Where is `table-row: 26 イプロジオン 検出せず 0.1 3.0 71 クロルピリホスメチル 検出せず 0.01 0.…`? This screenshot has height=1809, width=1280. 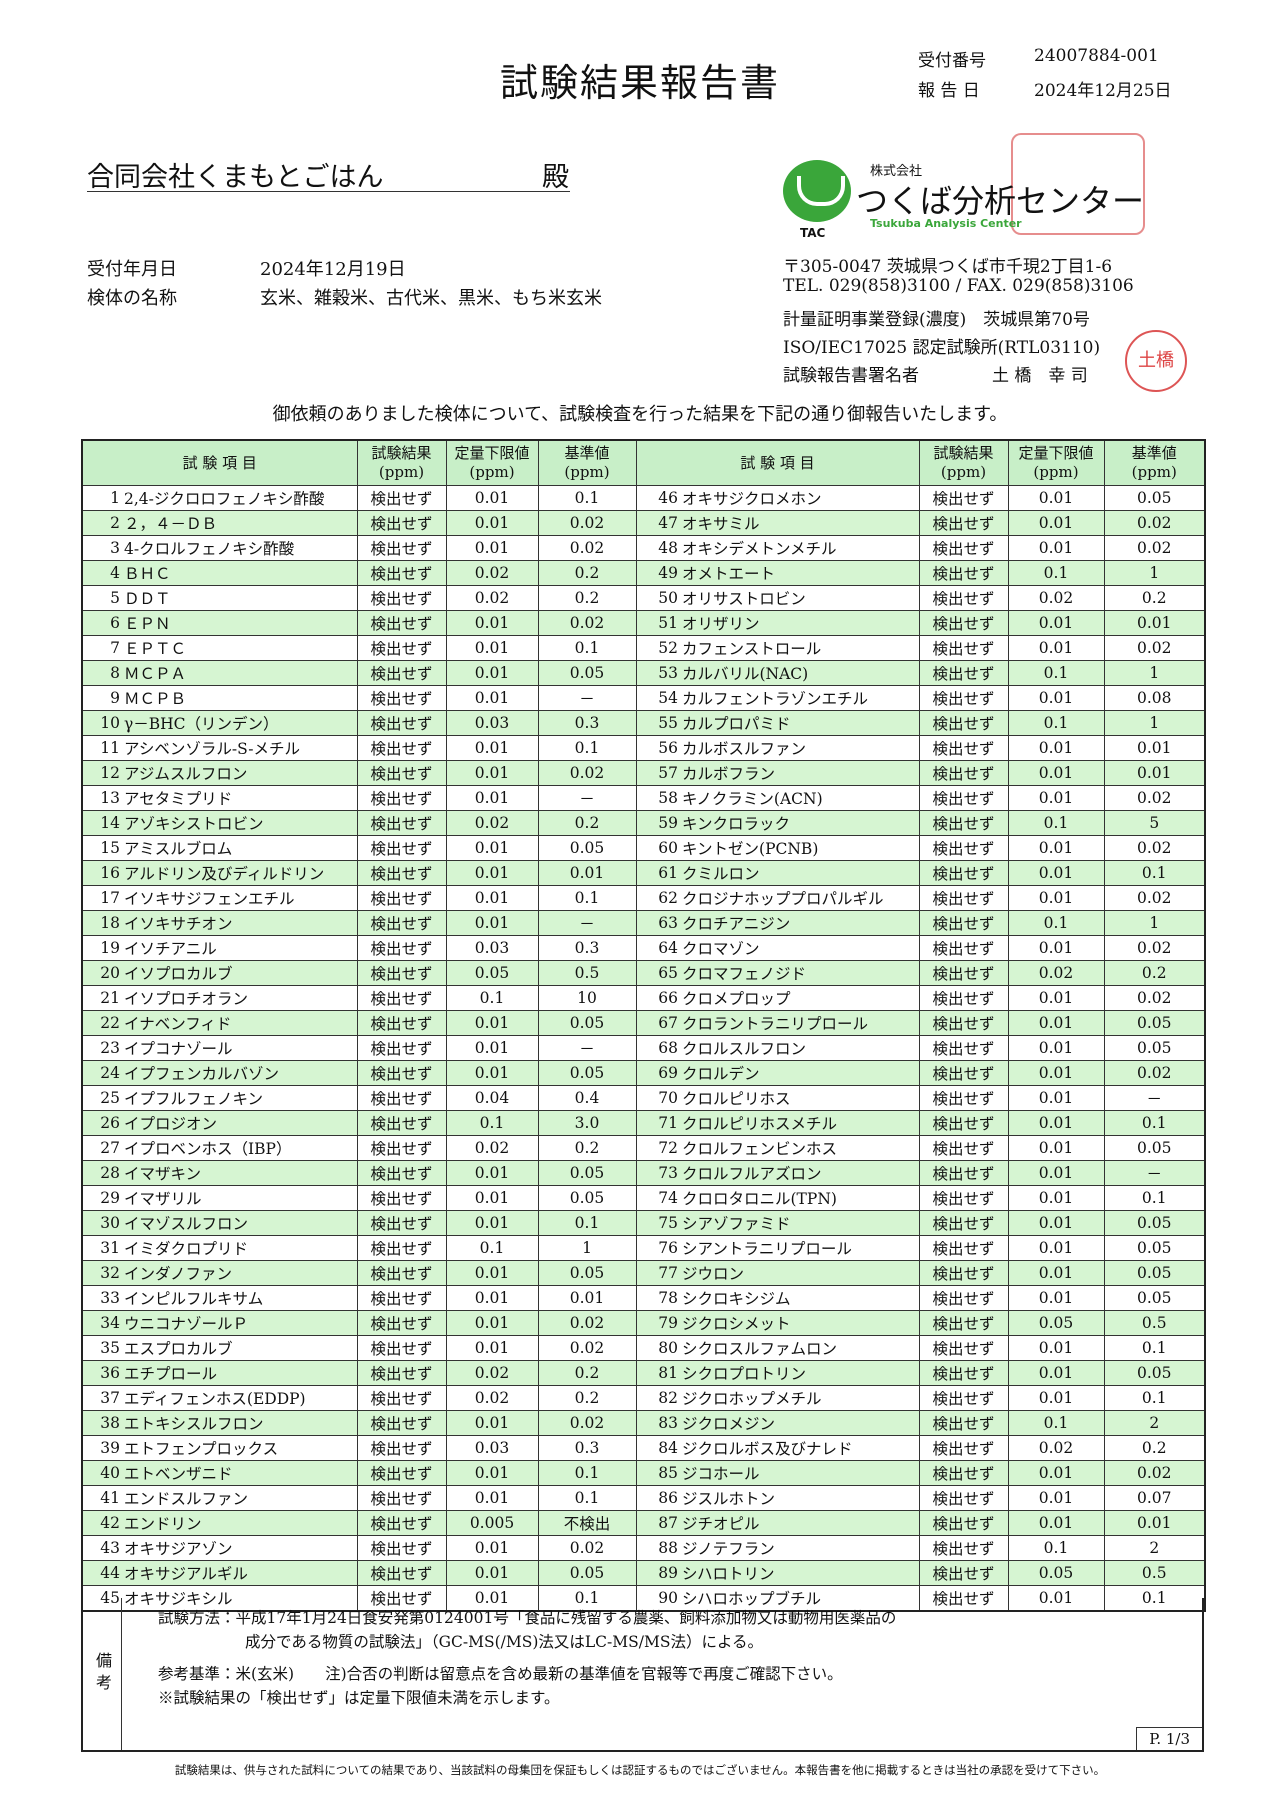
table-row: 26 イプロジオン 検出せず 0.1 3.0 71 クロルピリホスメチル 検出せず 0.01 0.… is located at coordinates (643, 1123).